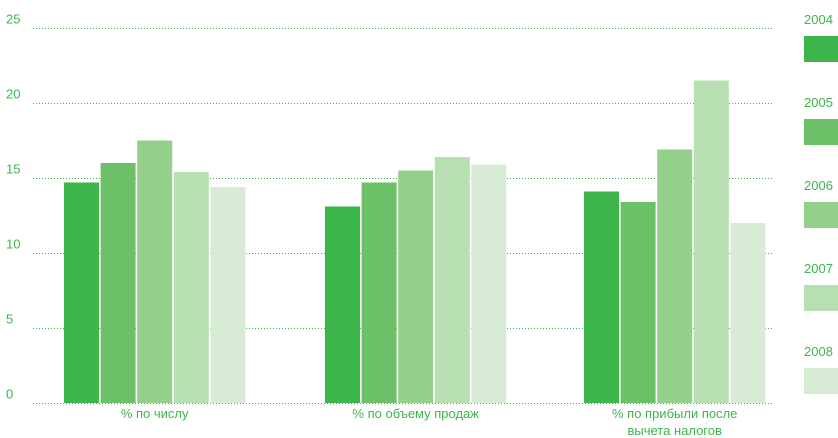 This screenshot has height=438, width=838. What do you see at coordinates (601, 297) in the screenshot?
I see `bar-2004-cat3` at bounding box center [601, 297].